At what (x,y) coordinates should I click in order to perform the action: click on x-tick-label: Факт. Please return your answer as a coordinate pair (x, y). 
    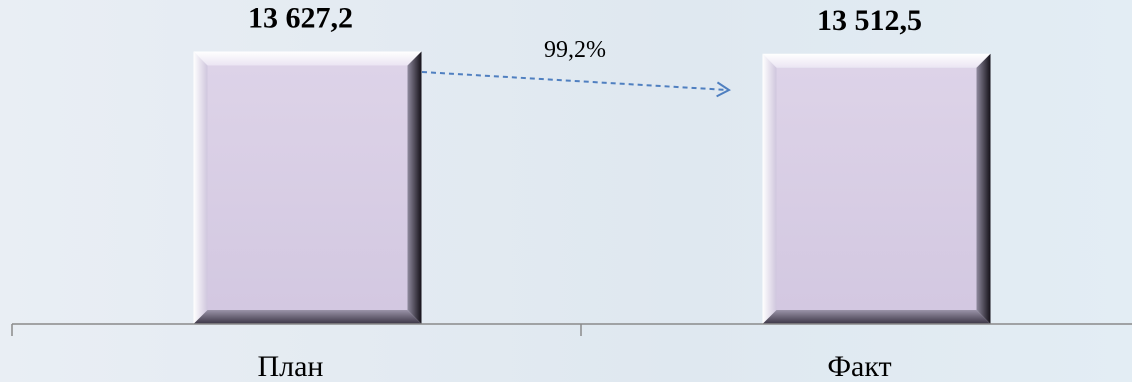
    Looking at the image, I should click on (859, 366).